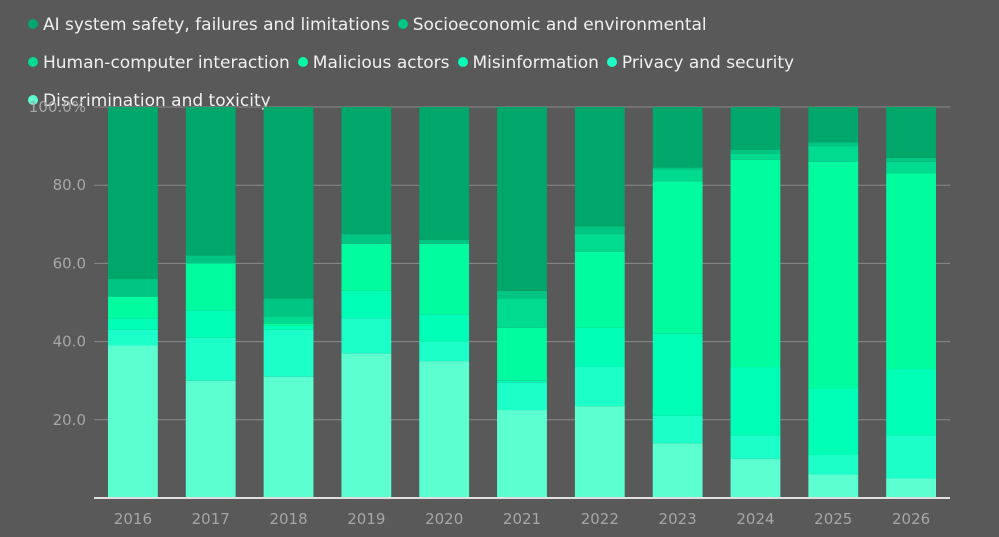 The image size is (999, 537). I want to click on y-tick-label: 80.0, so click(69, 185).